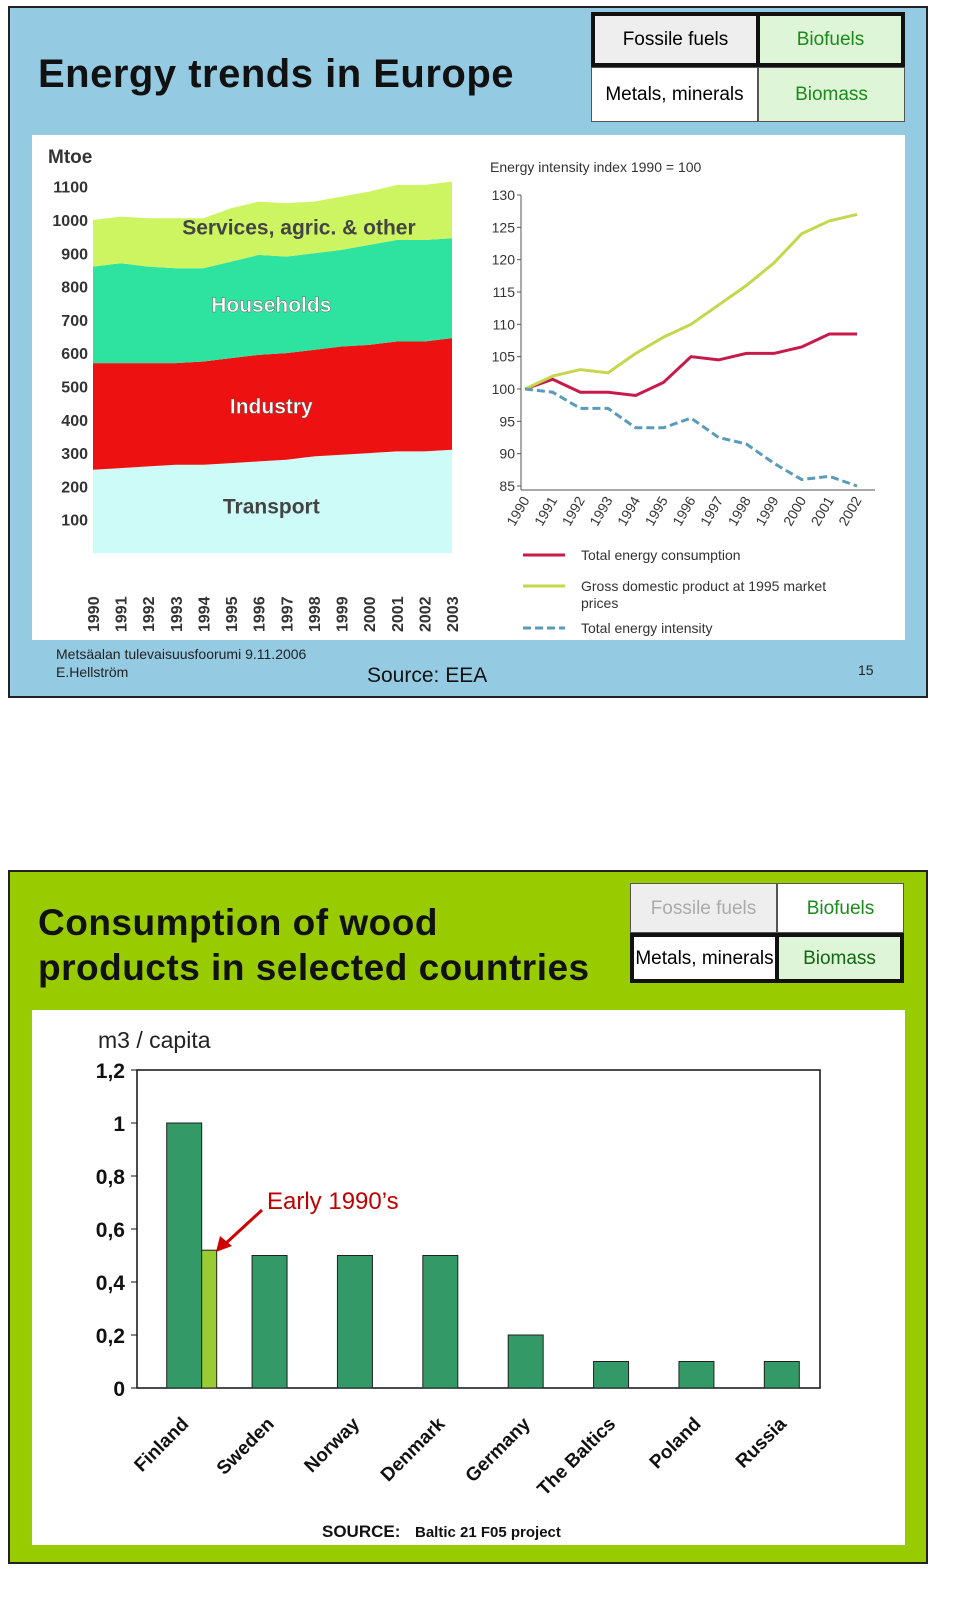 Image resolution: width=960 pixels, height=1606 pixels. What do you see at coordinates (498, 1449) in the screenshot?
I see `x-tick-label: Germany` at bounding box center [498, 1449].